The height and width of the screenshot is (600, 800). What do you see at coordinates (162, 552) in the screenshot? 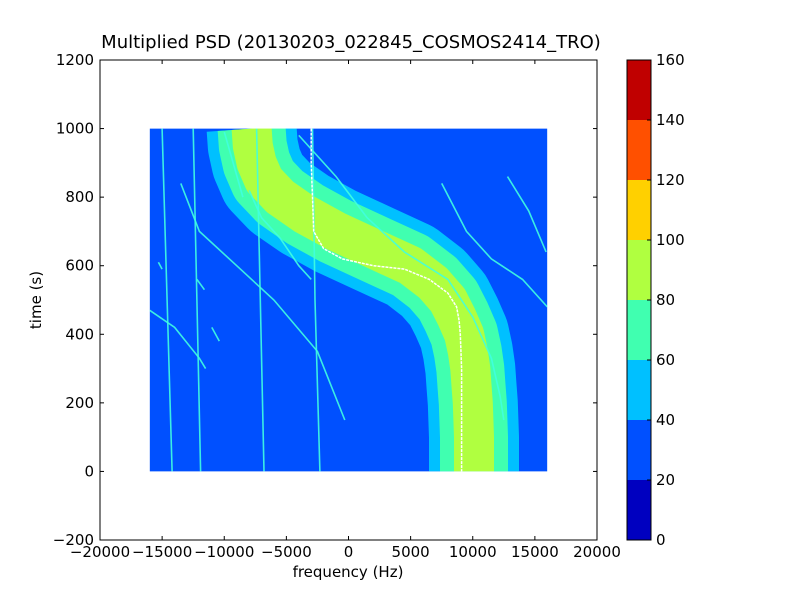
I see `x-tick-label: −15000` at bounding box center [162, 552].